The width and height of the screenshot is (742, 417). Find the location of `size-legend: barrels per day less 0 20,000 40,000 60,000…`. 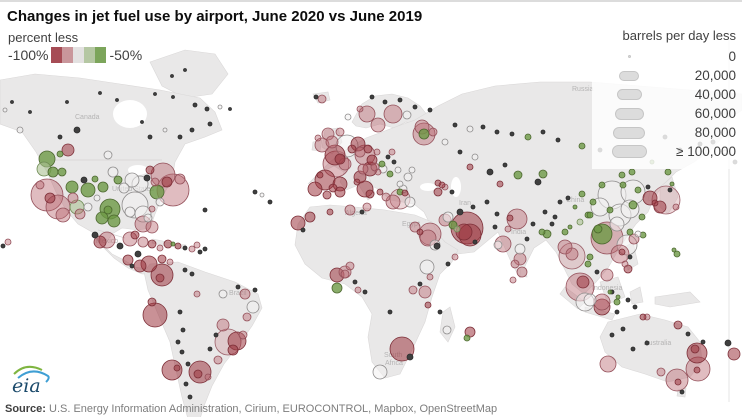

size-legend: barrels per day less 0 20,000 40,000 60,000… is located at coordinates (667, 96).